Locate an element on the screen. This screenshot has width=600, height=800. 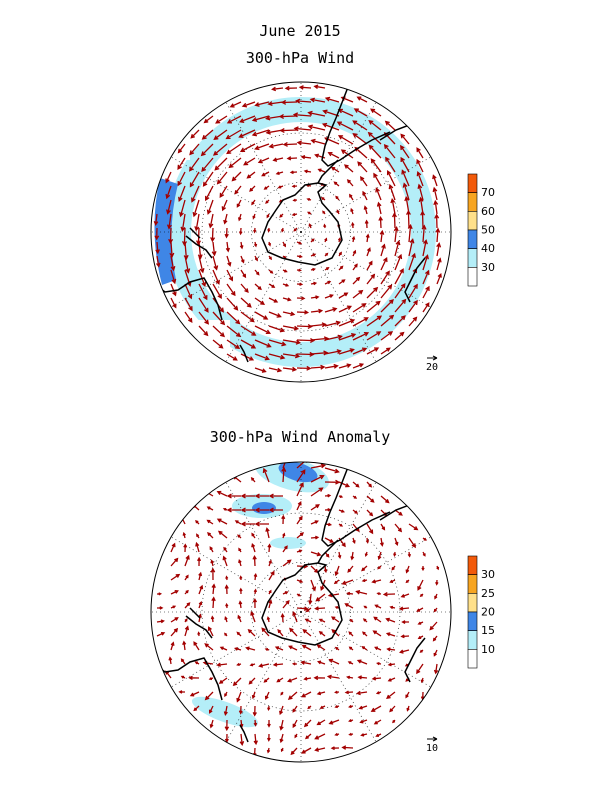
wind-reference-label: 20 is located at coordinates (432, 367).